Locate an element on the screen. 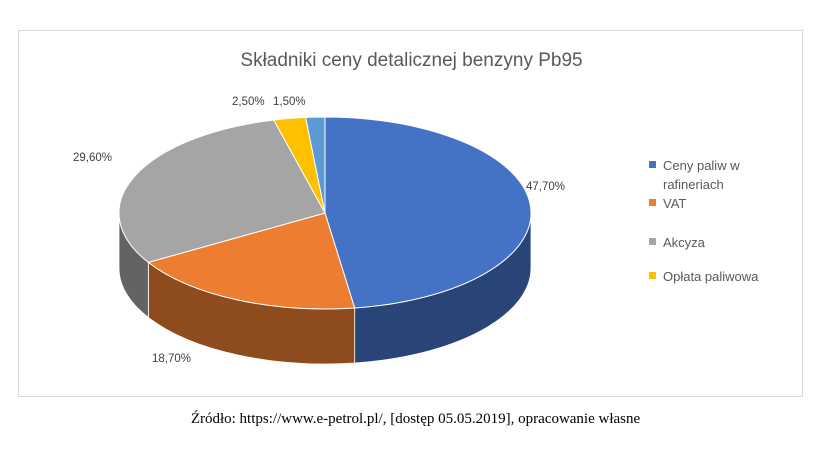  pie-slice-other is located at coordinates (315, 165).